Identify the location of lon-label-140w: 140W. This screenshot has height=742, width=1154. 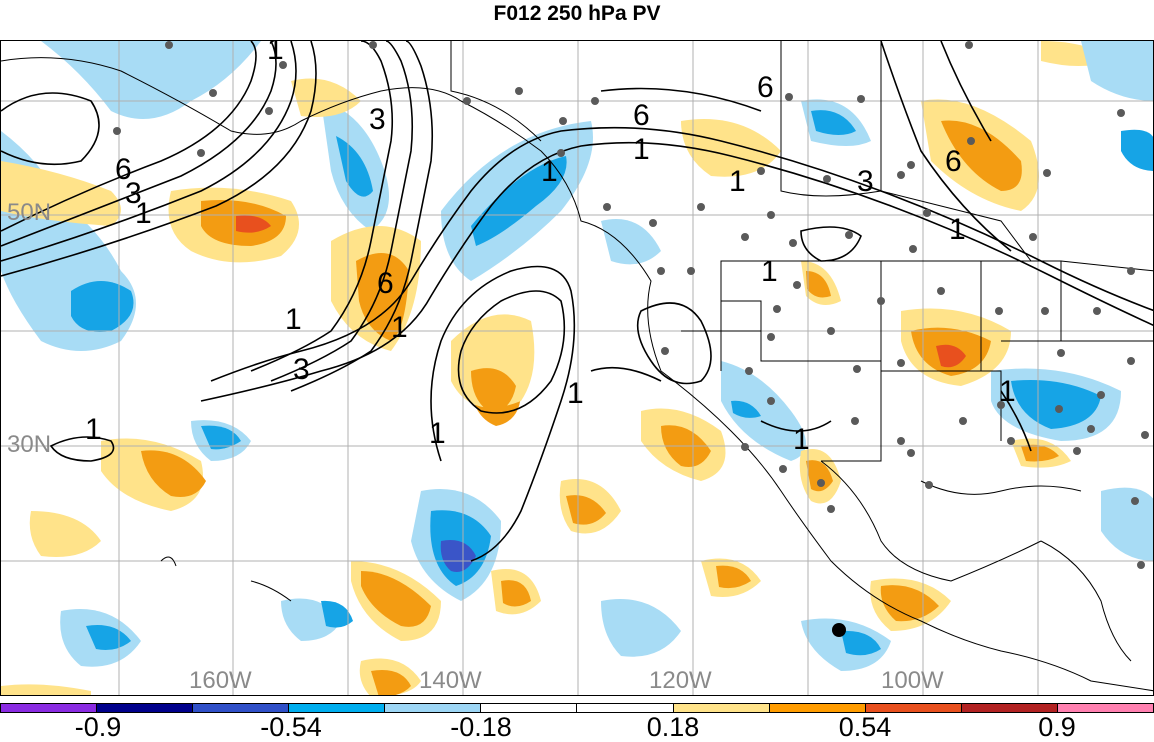
(450, 680).